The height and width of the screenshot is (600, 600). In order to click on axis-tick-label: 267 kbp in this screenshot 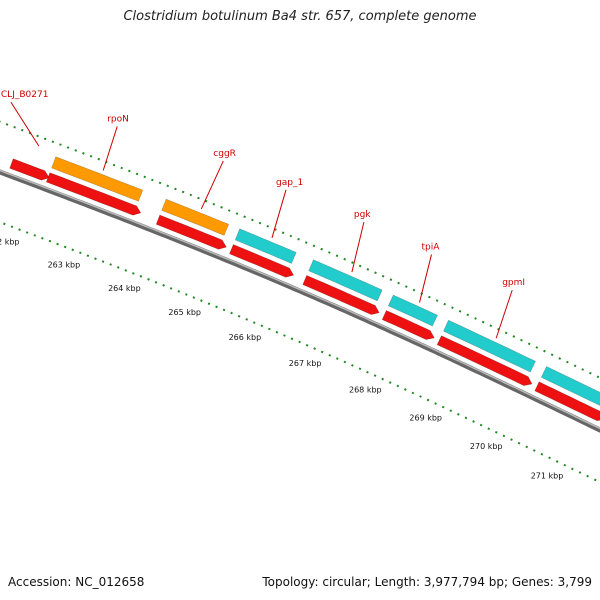, I will do `click(305, 363)`.